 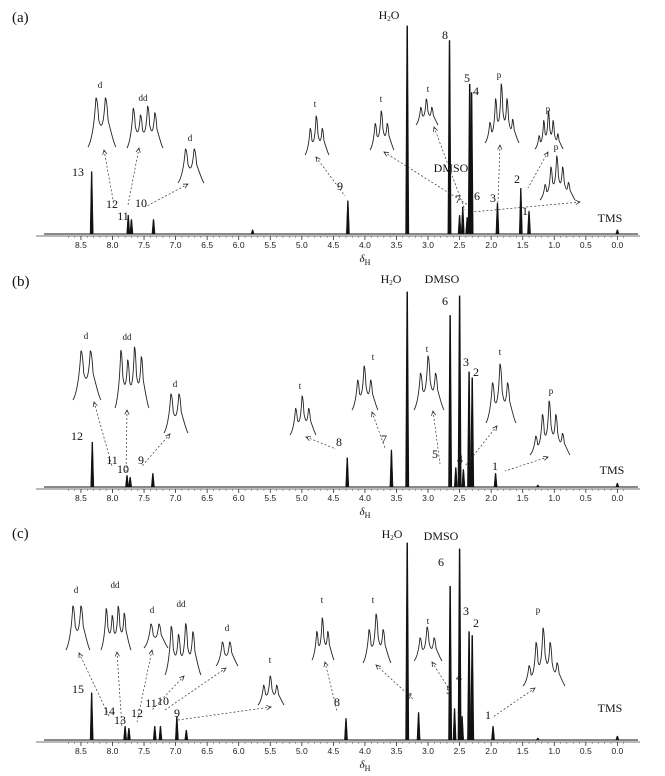 I want to click on panel-label: (a), so click(x=20, y=18).